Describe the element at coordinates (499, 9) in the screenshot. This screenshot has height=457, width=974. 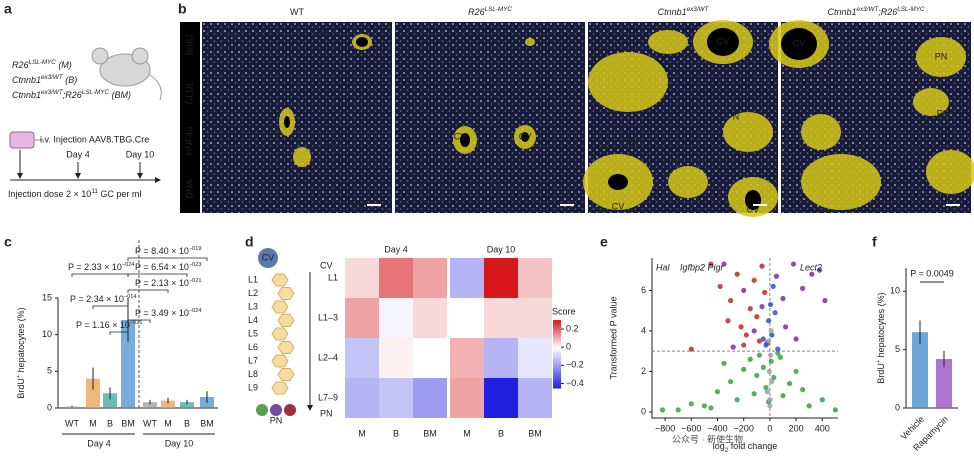
I see `superscript: LSL-MYC` at that location.